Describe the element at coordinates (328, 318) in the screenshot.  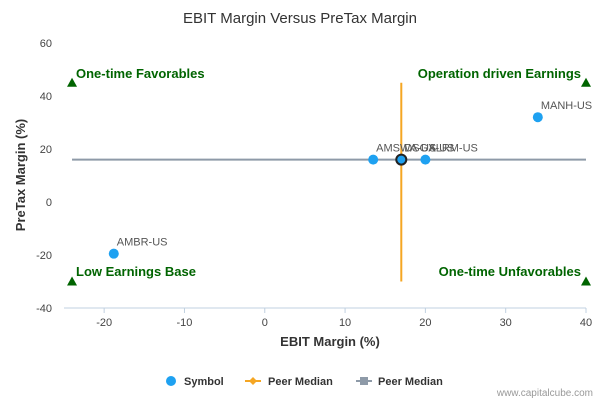
I see `x-axis: -20 -10 0 10 20 30 40` at that location.